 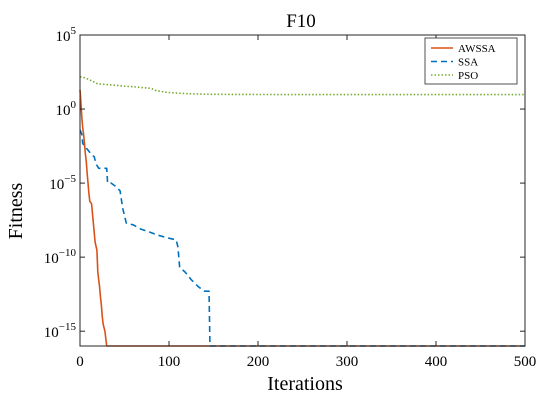 I want to click on y-tick-label: 10⁰, so click(x=66, y=109).